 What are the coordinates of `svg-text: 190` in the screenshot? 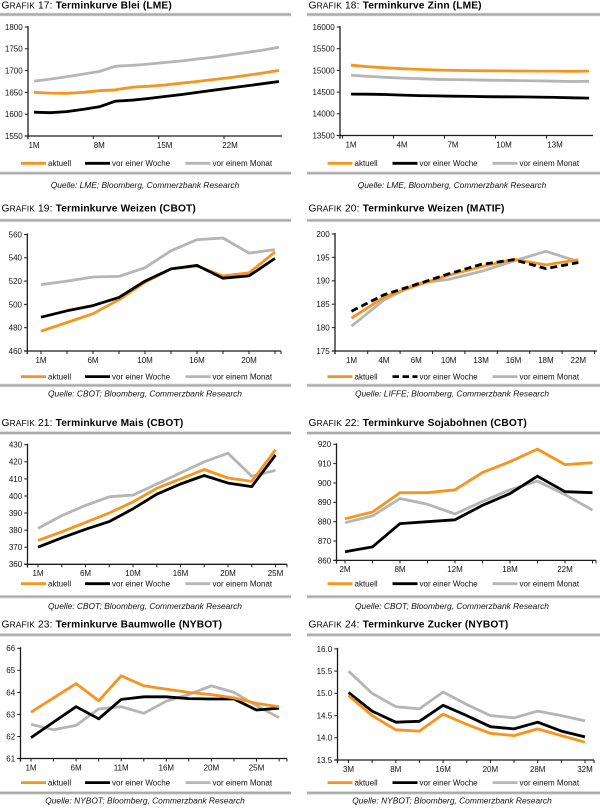 It's located at (323, 281).